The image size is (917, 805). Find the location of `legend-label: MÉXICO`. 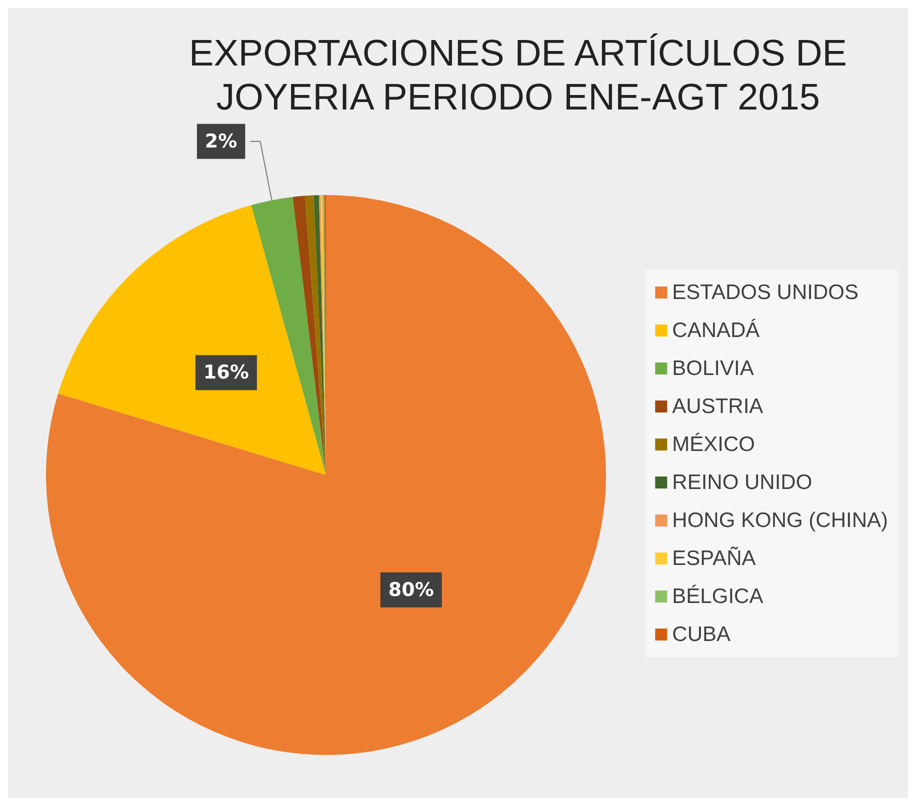

legend-label: MÉXICO is located at coordinates (714, 444).